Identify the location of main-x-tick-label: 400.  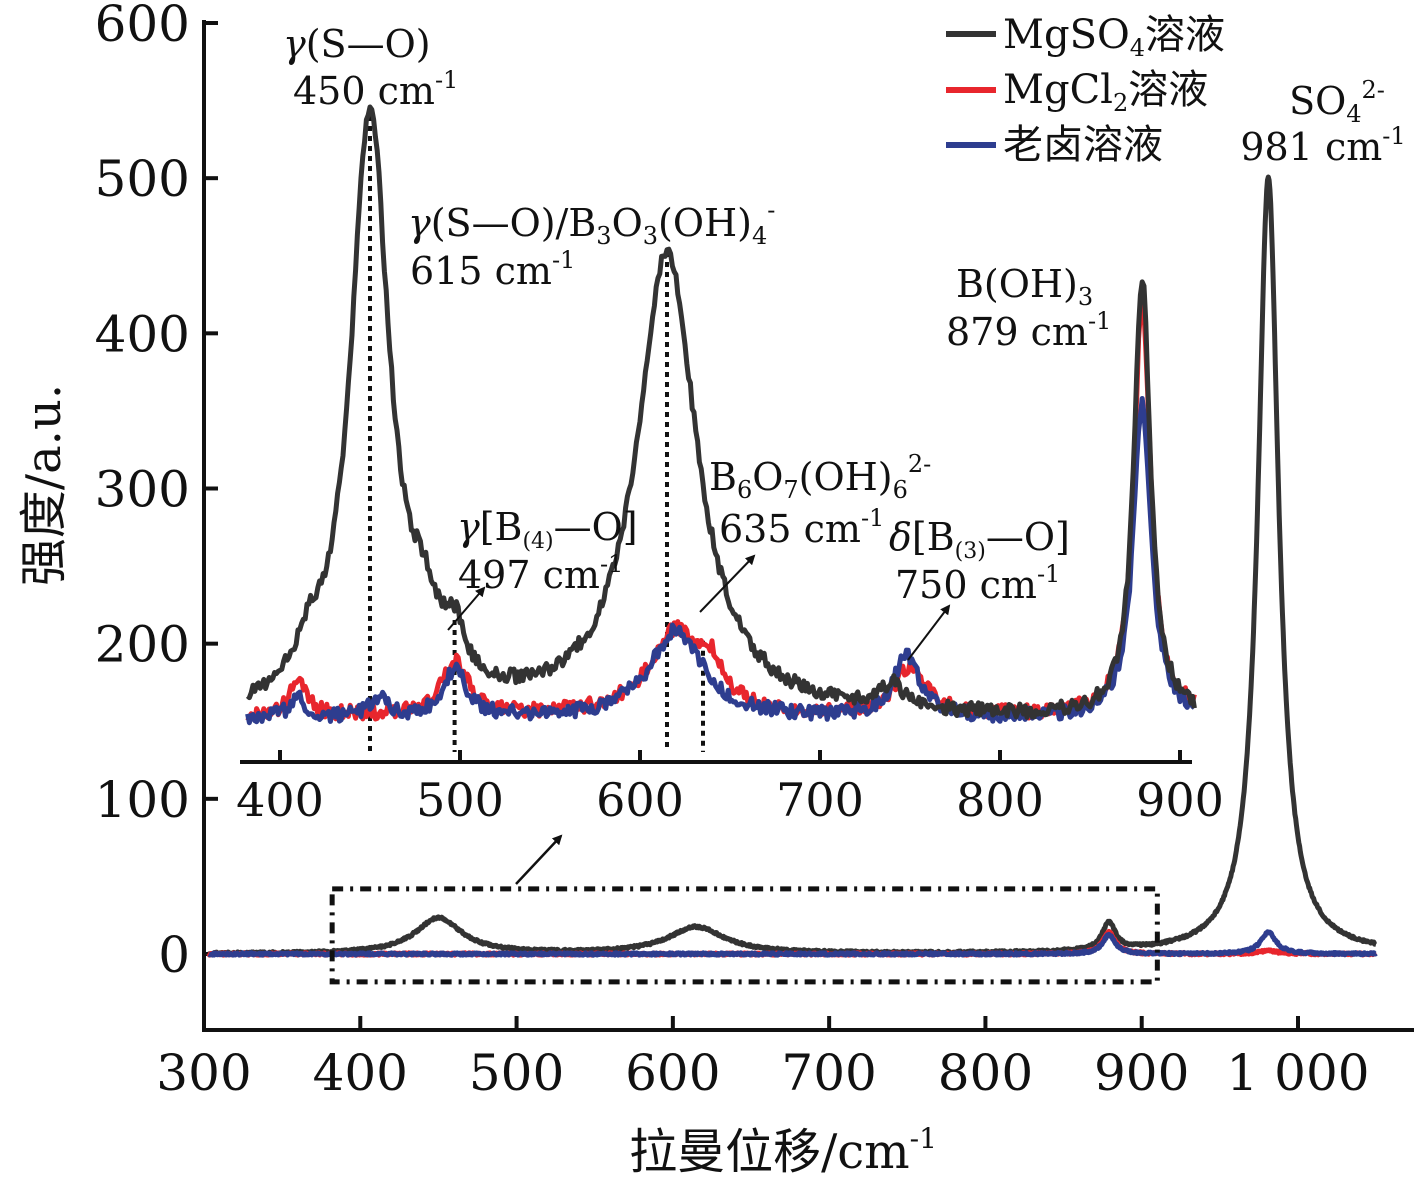
(360, 1073).